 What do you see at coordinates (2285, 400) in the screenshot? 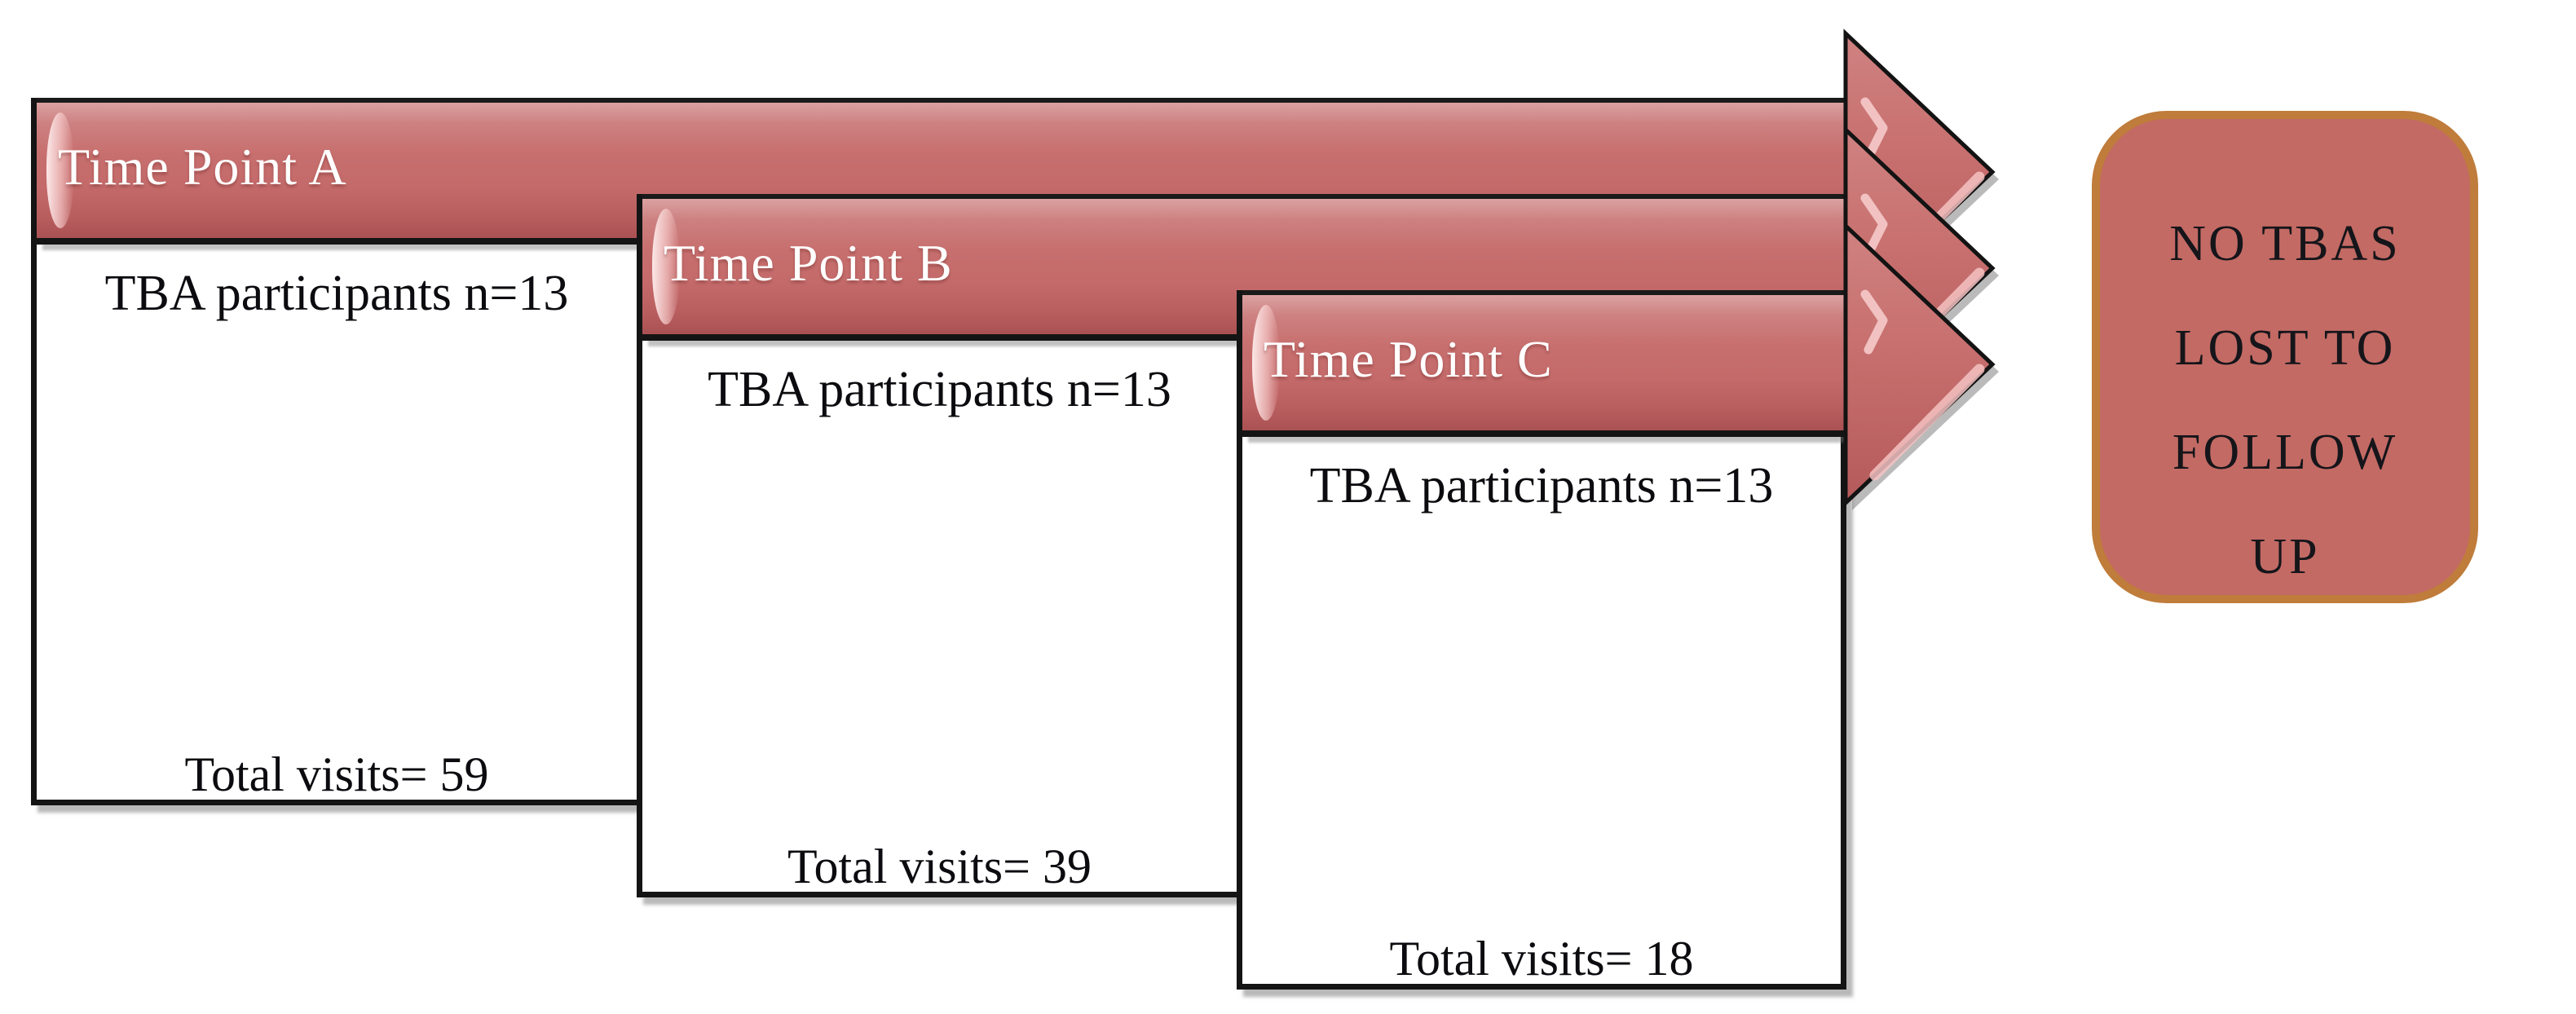
I see `no-tbas-lost-text: NO TBAS LOST TO FOLLOW UP` at bounding box center [2285, 400].